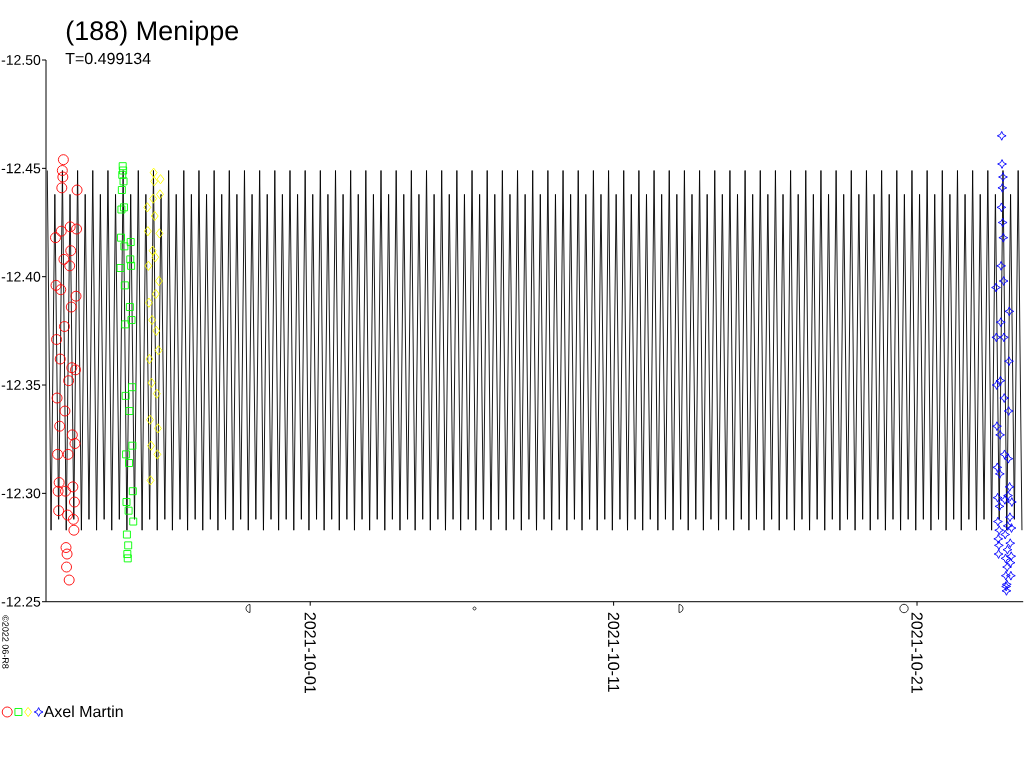 The image size is (1024, 768). I want to click on y-tick-label: -12.30, so click(21, 493).